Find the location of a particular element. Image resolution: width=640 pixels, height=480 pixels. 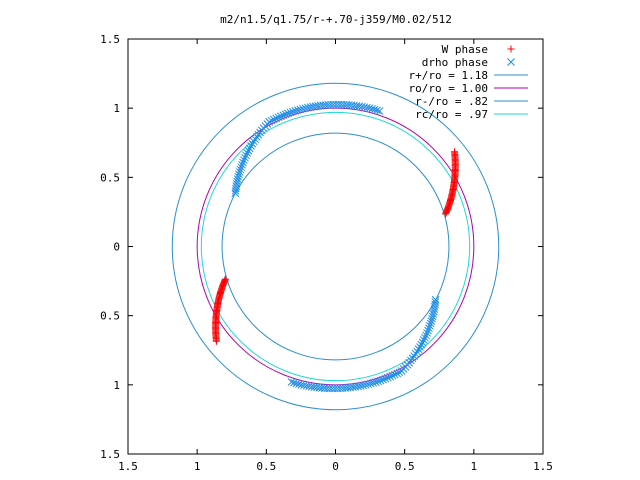

legend-label: drho phase is located at coordinates (455, 62).